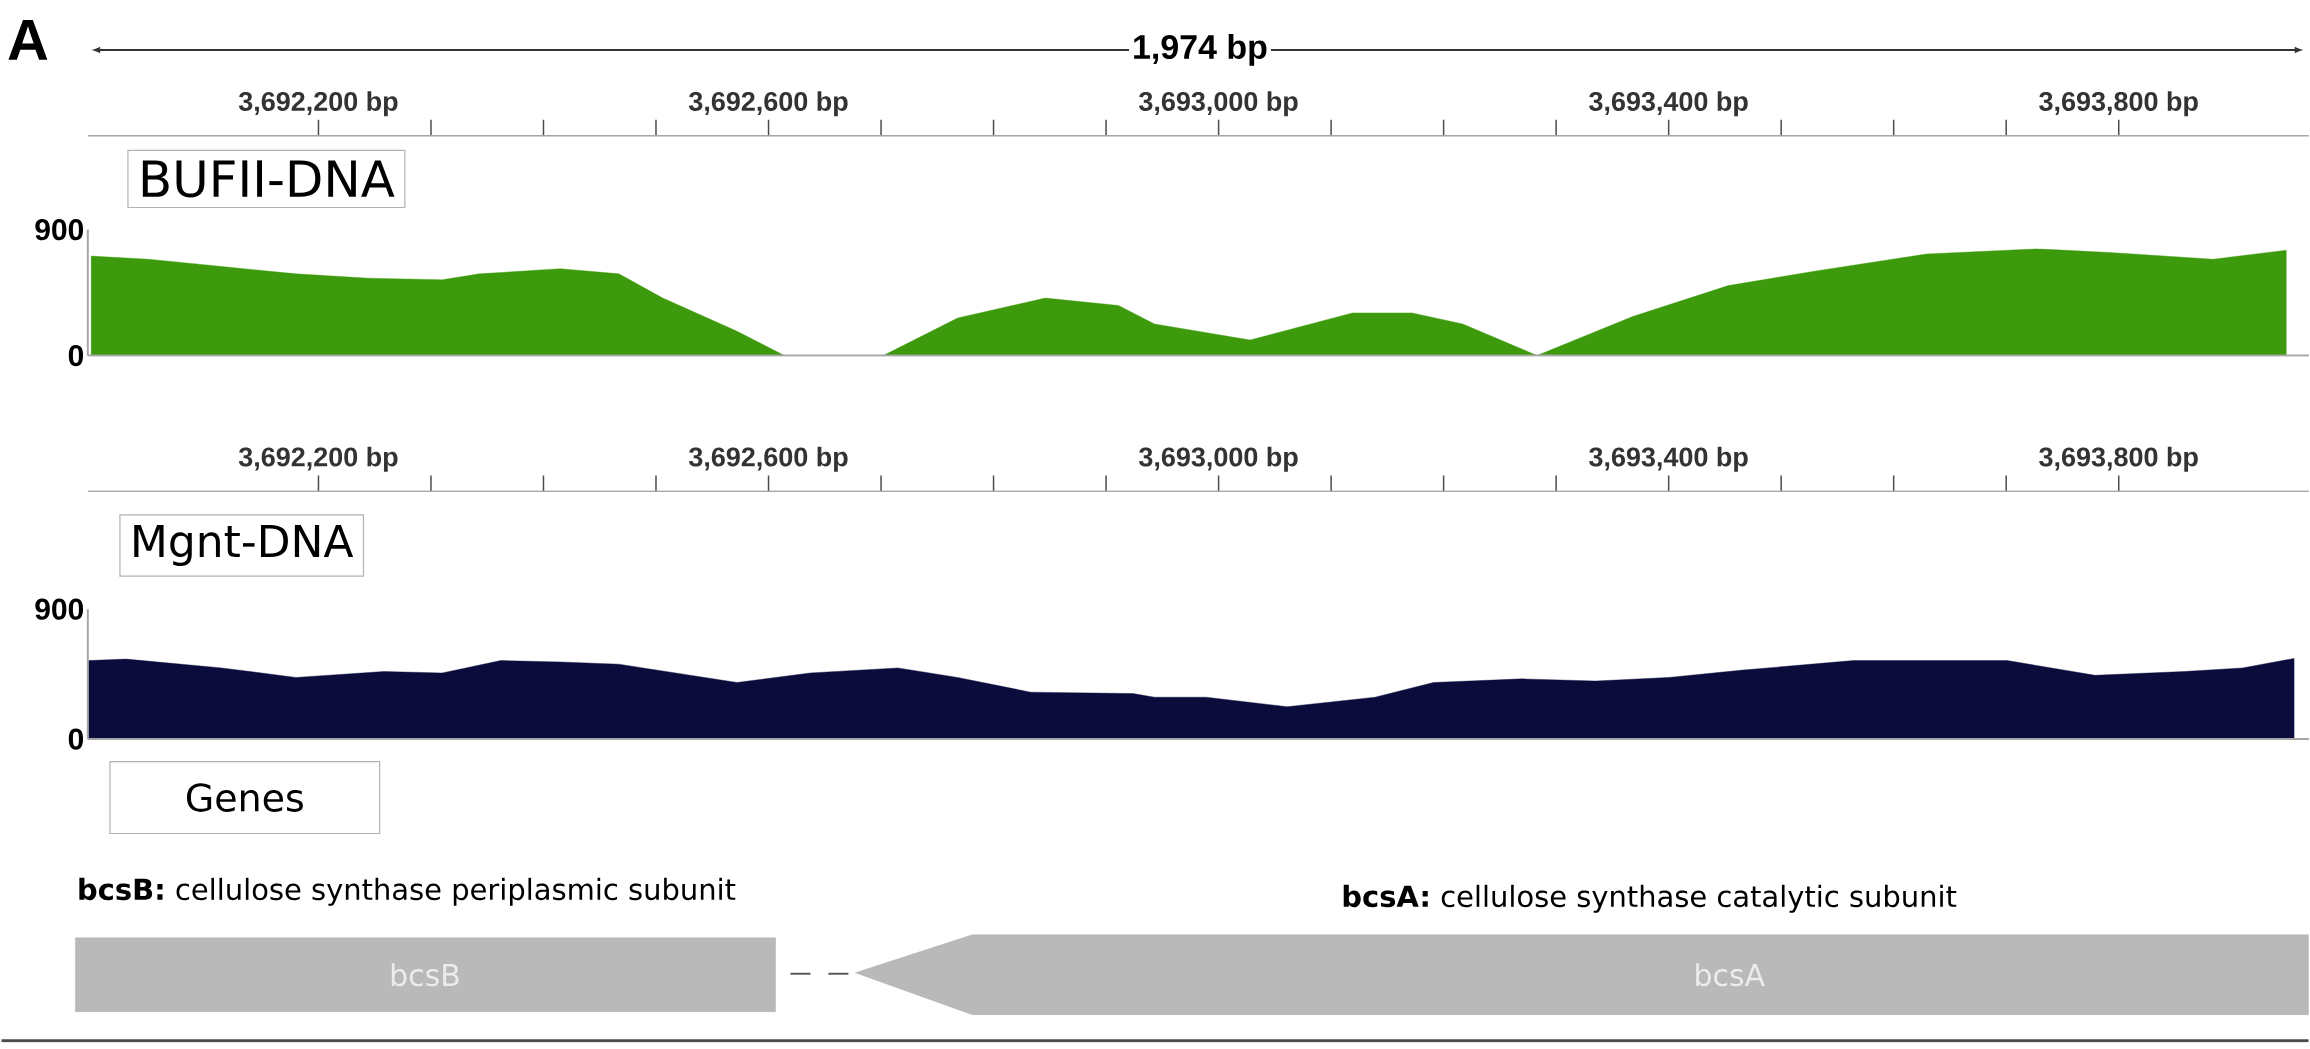  Describe the element at coordinates (268, 179) in the screenshot. I see `chart-title: BUFII-DNA` at that location.